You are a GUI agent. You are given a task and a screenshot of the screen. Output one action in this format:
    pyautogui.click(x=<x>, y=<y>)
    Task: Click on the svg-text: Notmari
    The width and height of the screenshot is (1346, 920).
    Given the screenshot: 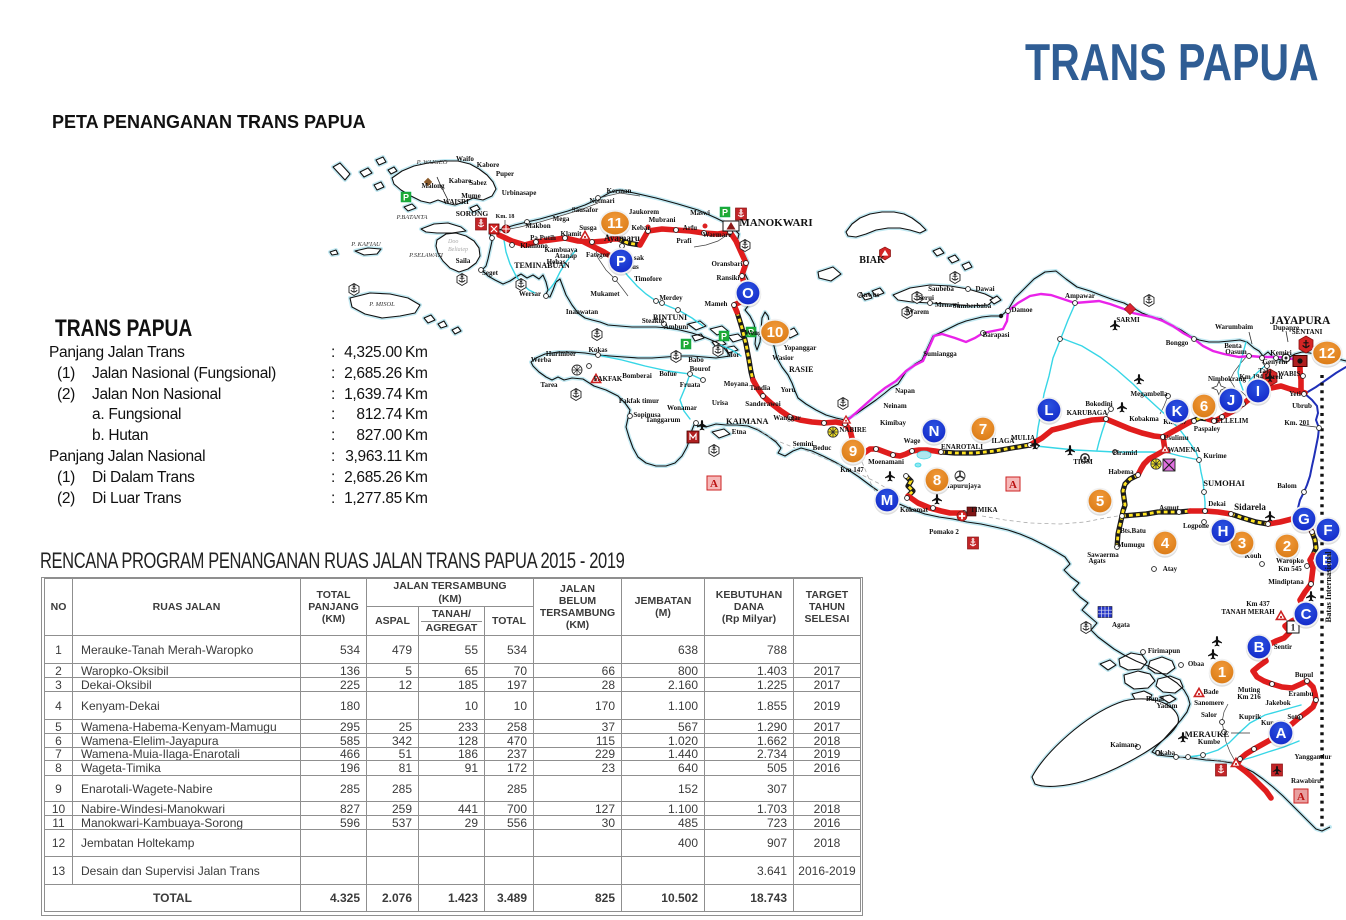 What is the action you would take?
    pyautogui.click(x=601, y=201)
    